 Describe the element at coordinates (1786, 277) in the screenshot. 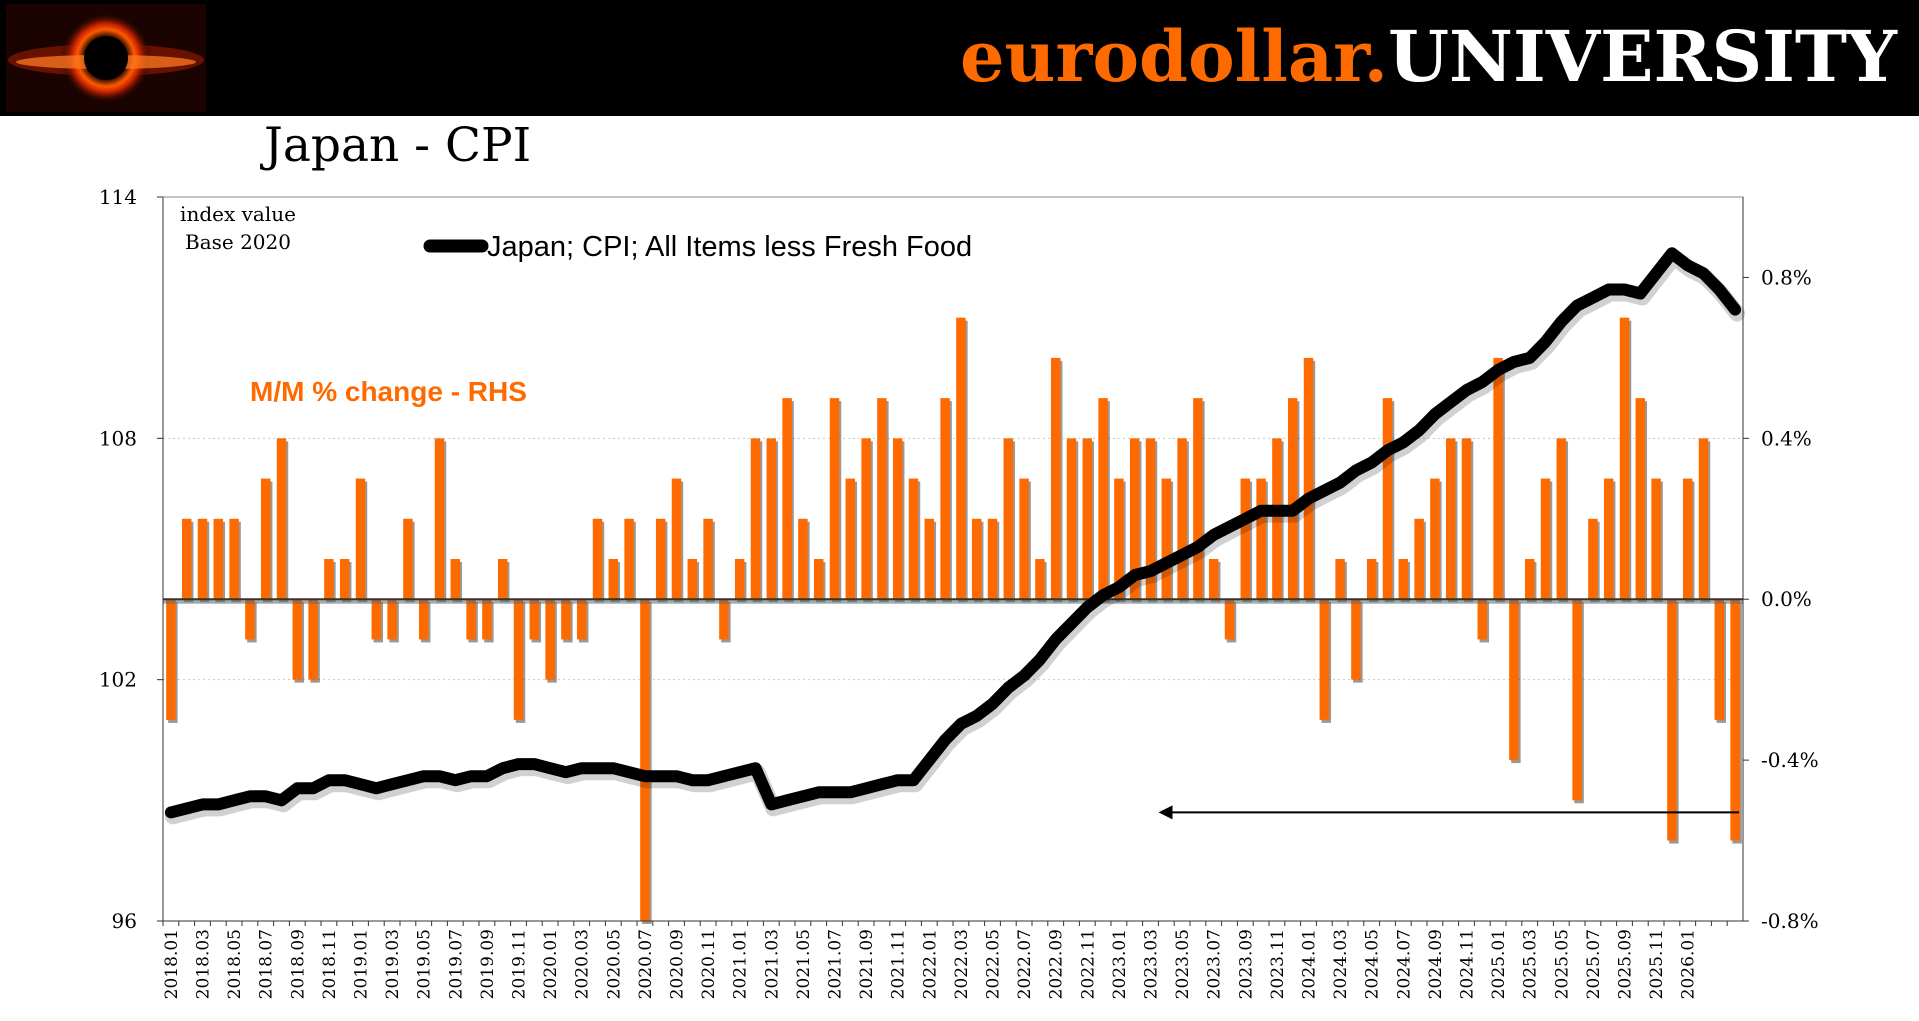

I see `right-axis-tick-label: 0.8%` at that location.